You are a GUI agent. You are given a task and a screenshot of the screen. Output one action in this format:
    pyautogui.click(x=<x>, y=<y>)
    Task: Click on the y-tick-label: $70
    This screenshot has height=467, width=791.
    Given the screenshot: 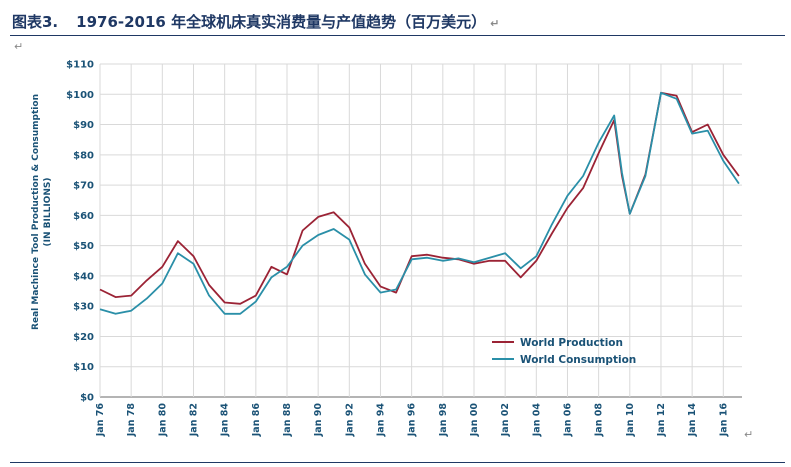 What is the action you would take?
    pyautogui.click(x=83, y=186)
    